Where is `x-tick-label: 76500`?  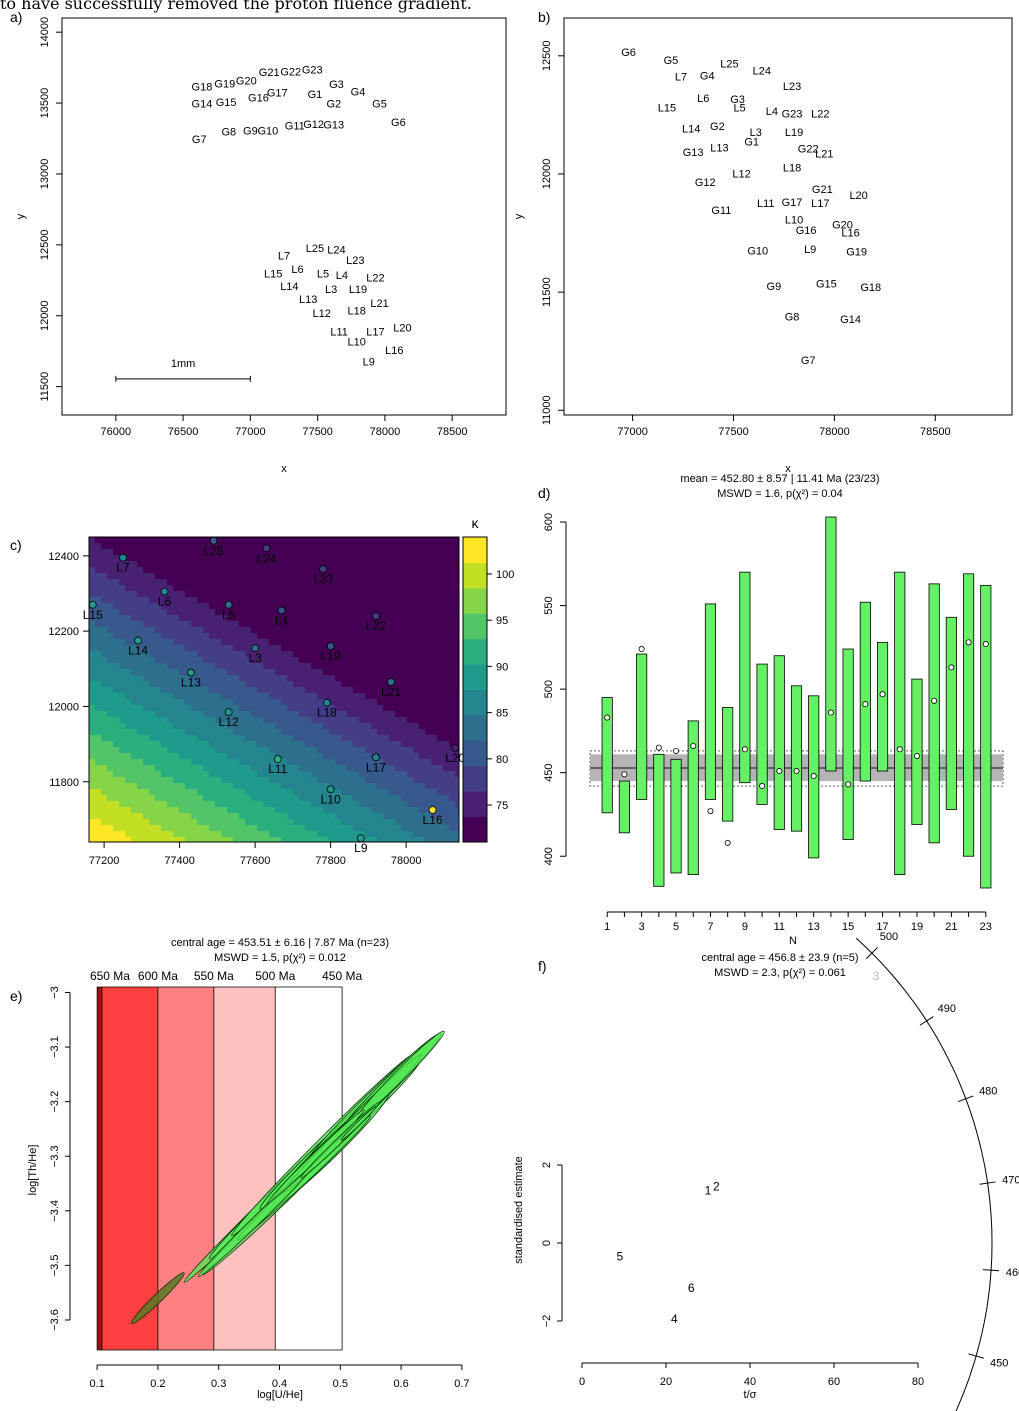 x-tick-label: 76500 is located at coordinates (183, 432).